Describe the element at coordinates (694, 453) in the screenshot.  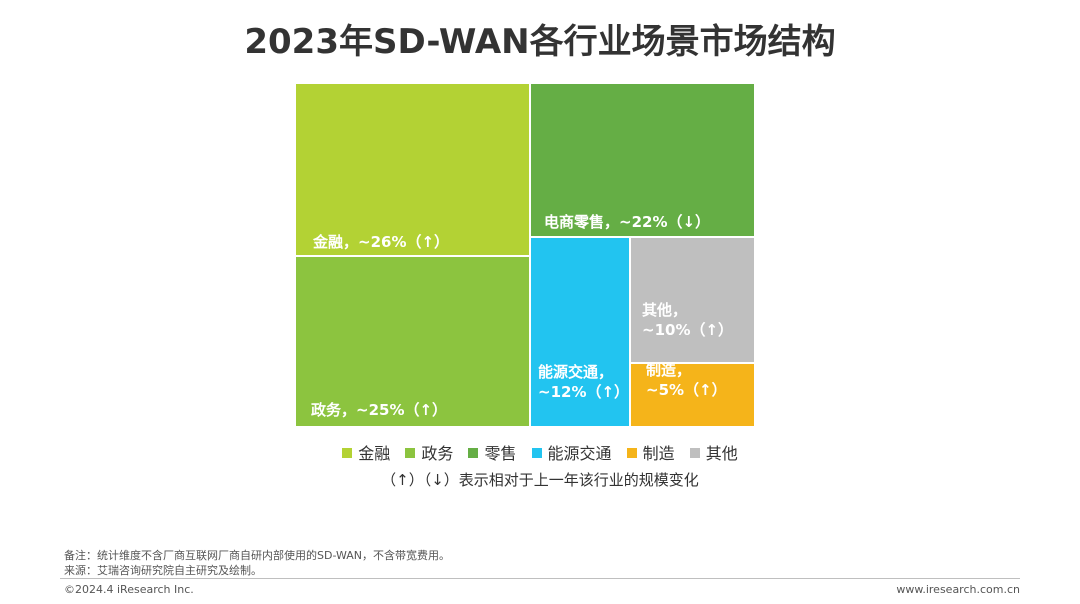
I see `legend-swatch-other` at that location.